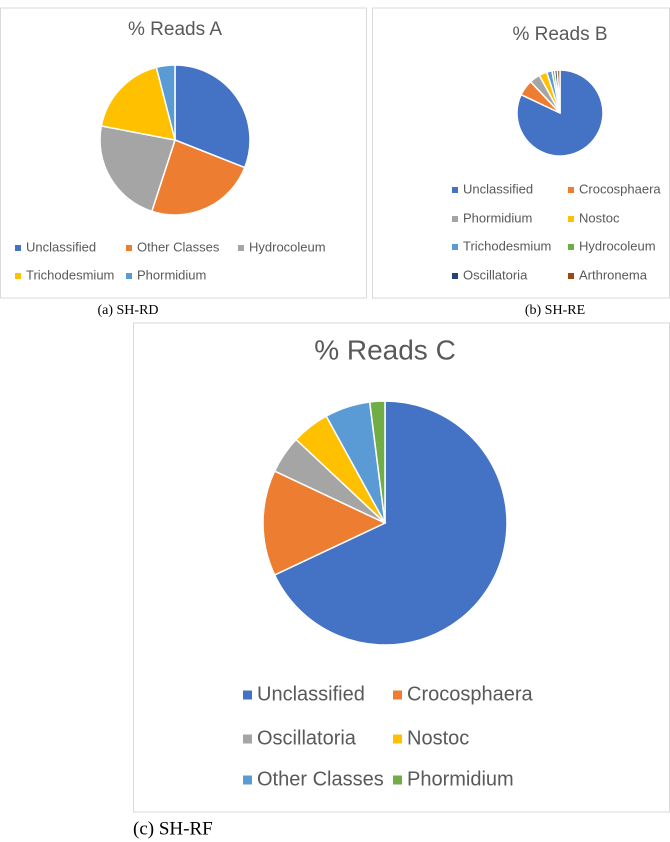  Describe the element at coordinates (175, 29) in the screenshot. I see `chart-title: % Reads A` at that location.